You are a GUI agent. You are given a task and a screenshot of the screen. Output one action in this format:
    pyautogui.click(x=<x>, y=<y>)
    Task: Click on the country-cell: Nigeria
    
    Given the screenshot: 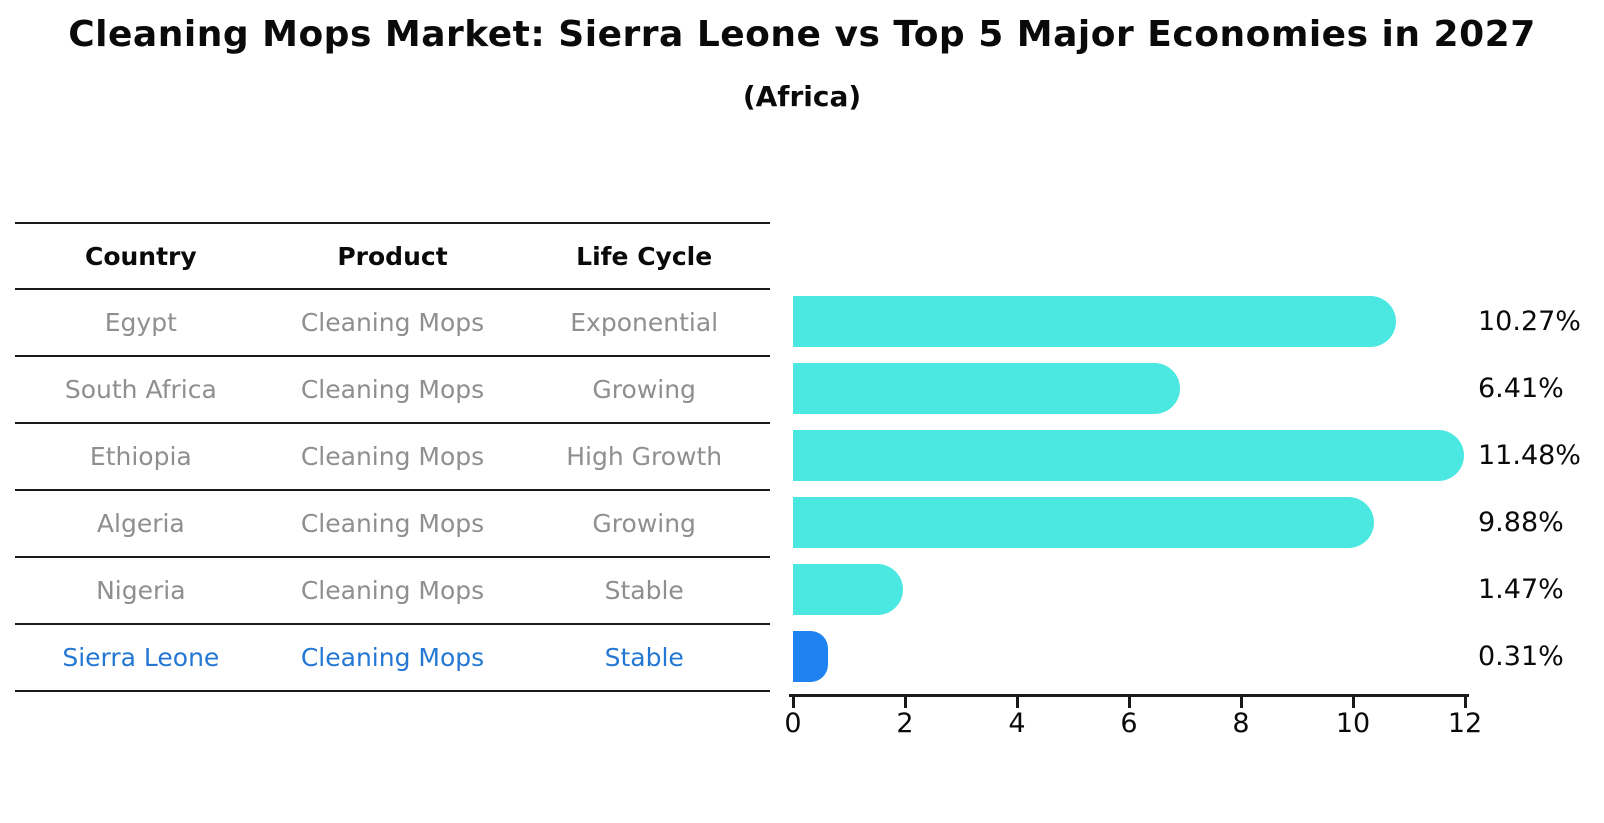 What is the action you would take?
    pyautogui.click(x=141, y=590)
    